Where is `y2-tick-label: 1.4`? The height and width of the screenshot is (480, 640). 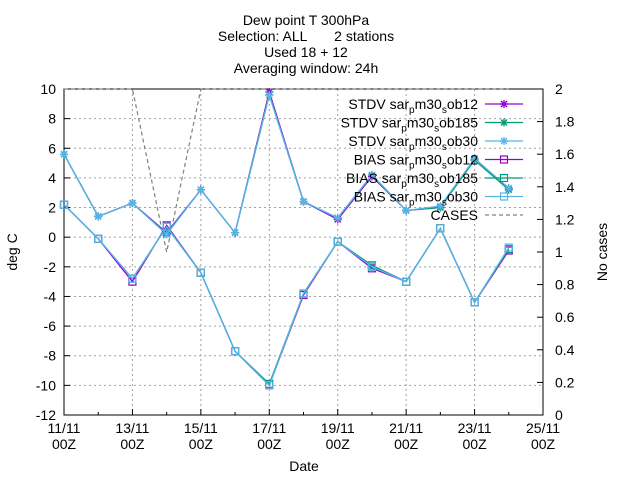
y2-tick-label: 1.4 is located at coordinates (565, 187).